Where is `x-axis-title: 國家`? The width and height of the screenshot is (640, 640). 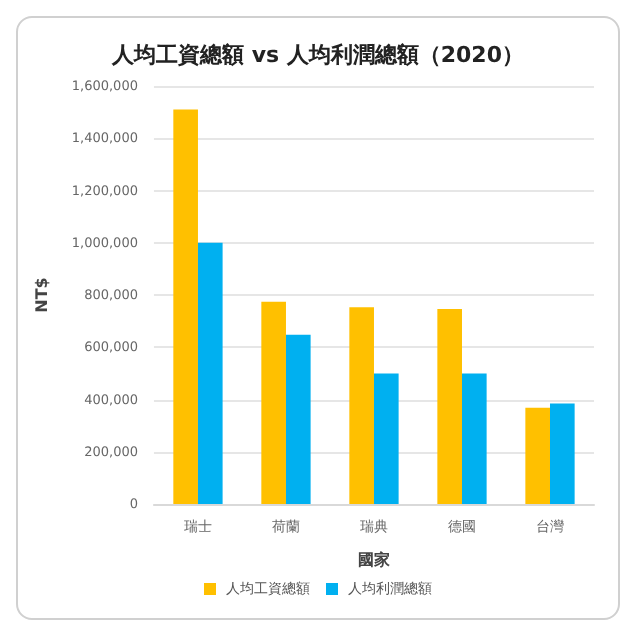 x-axis-title: 國家 is located at coordinates (373, 559).